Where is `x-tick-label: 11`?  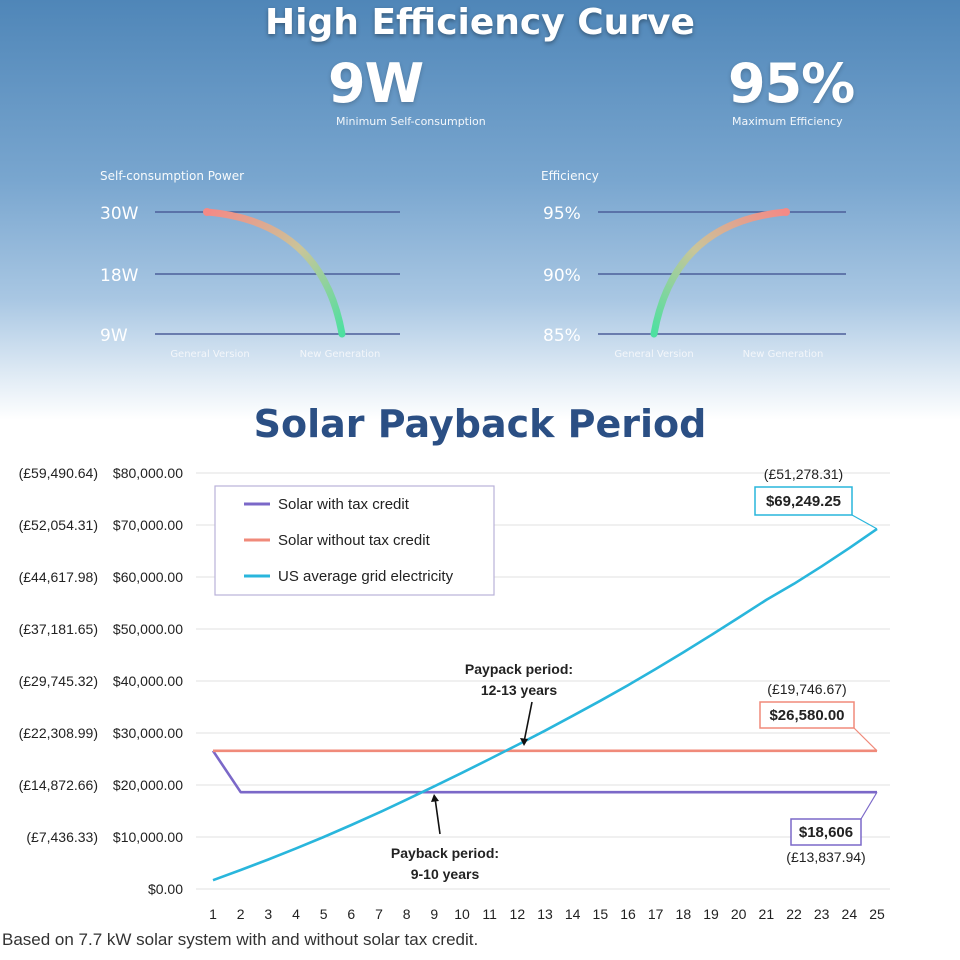 x-tick-label: 11 is located at coordinates (489, 914).